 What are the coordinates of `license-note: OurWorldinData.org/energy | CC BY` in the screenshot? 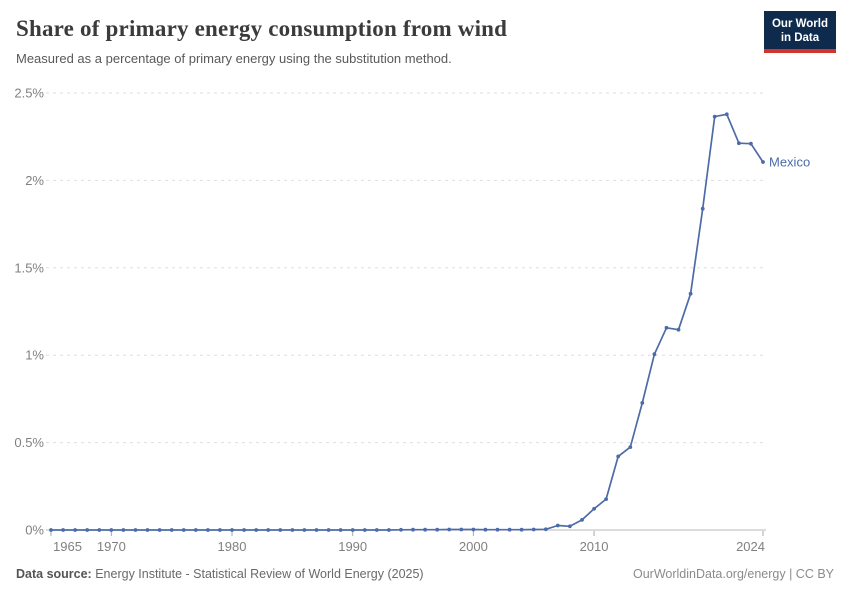 It's located at (733, 574).